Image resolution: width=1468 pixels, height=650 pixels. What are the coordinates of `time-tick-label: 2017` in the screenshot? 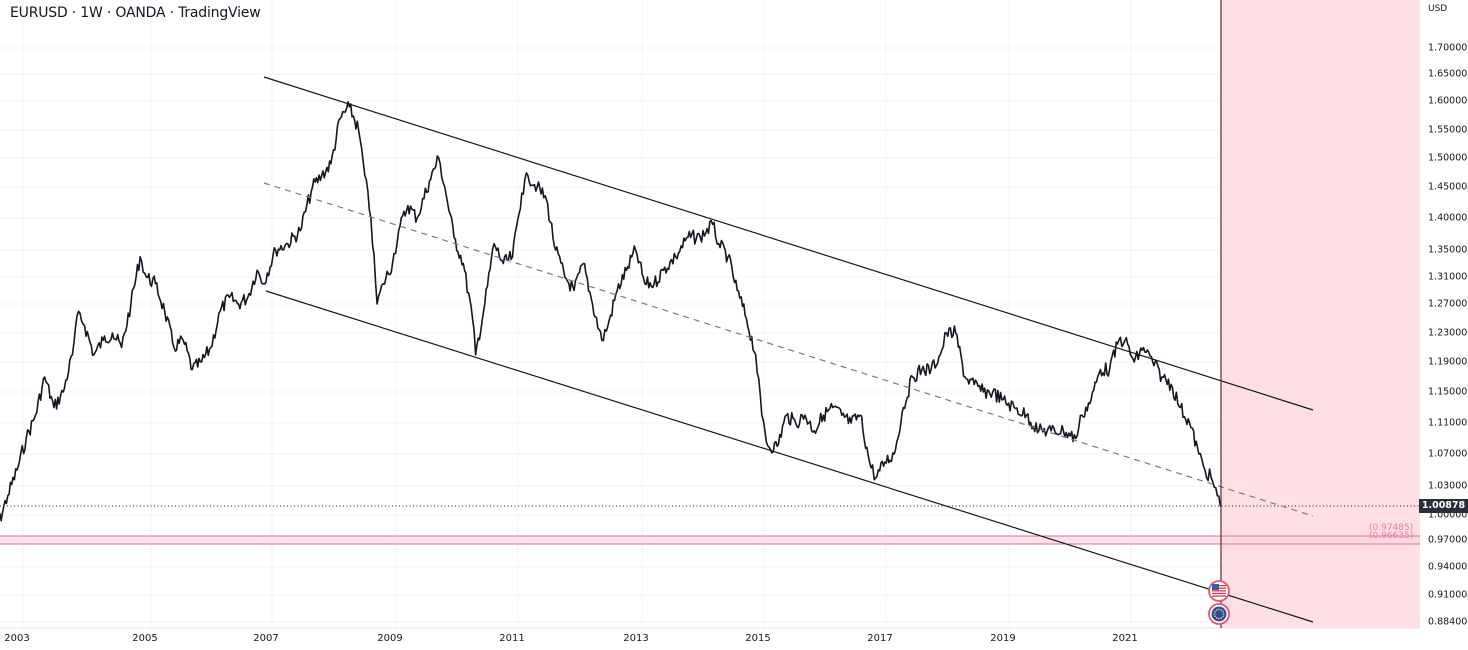 It's located at (880, 638).